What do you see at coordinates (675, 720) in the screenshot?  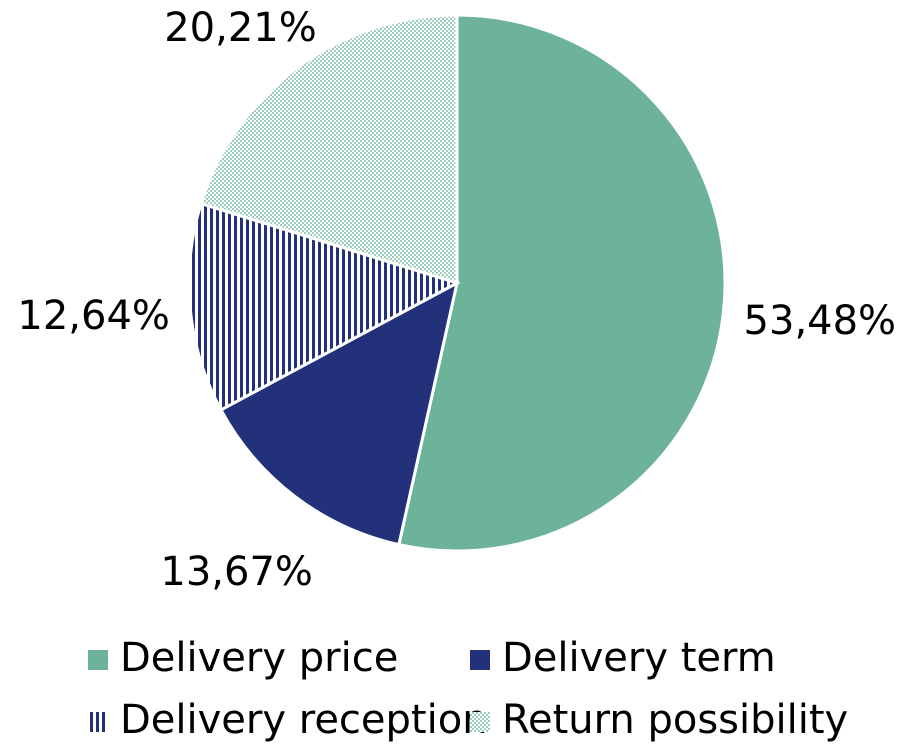 I see `legend-label: Return possibility` at bounding box center [675, 720].